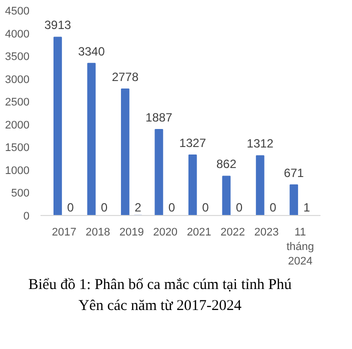 The height and width of the screenshot is (349, 352). I want to click on x-tick-label: 2018, so click(98, 232).